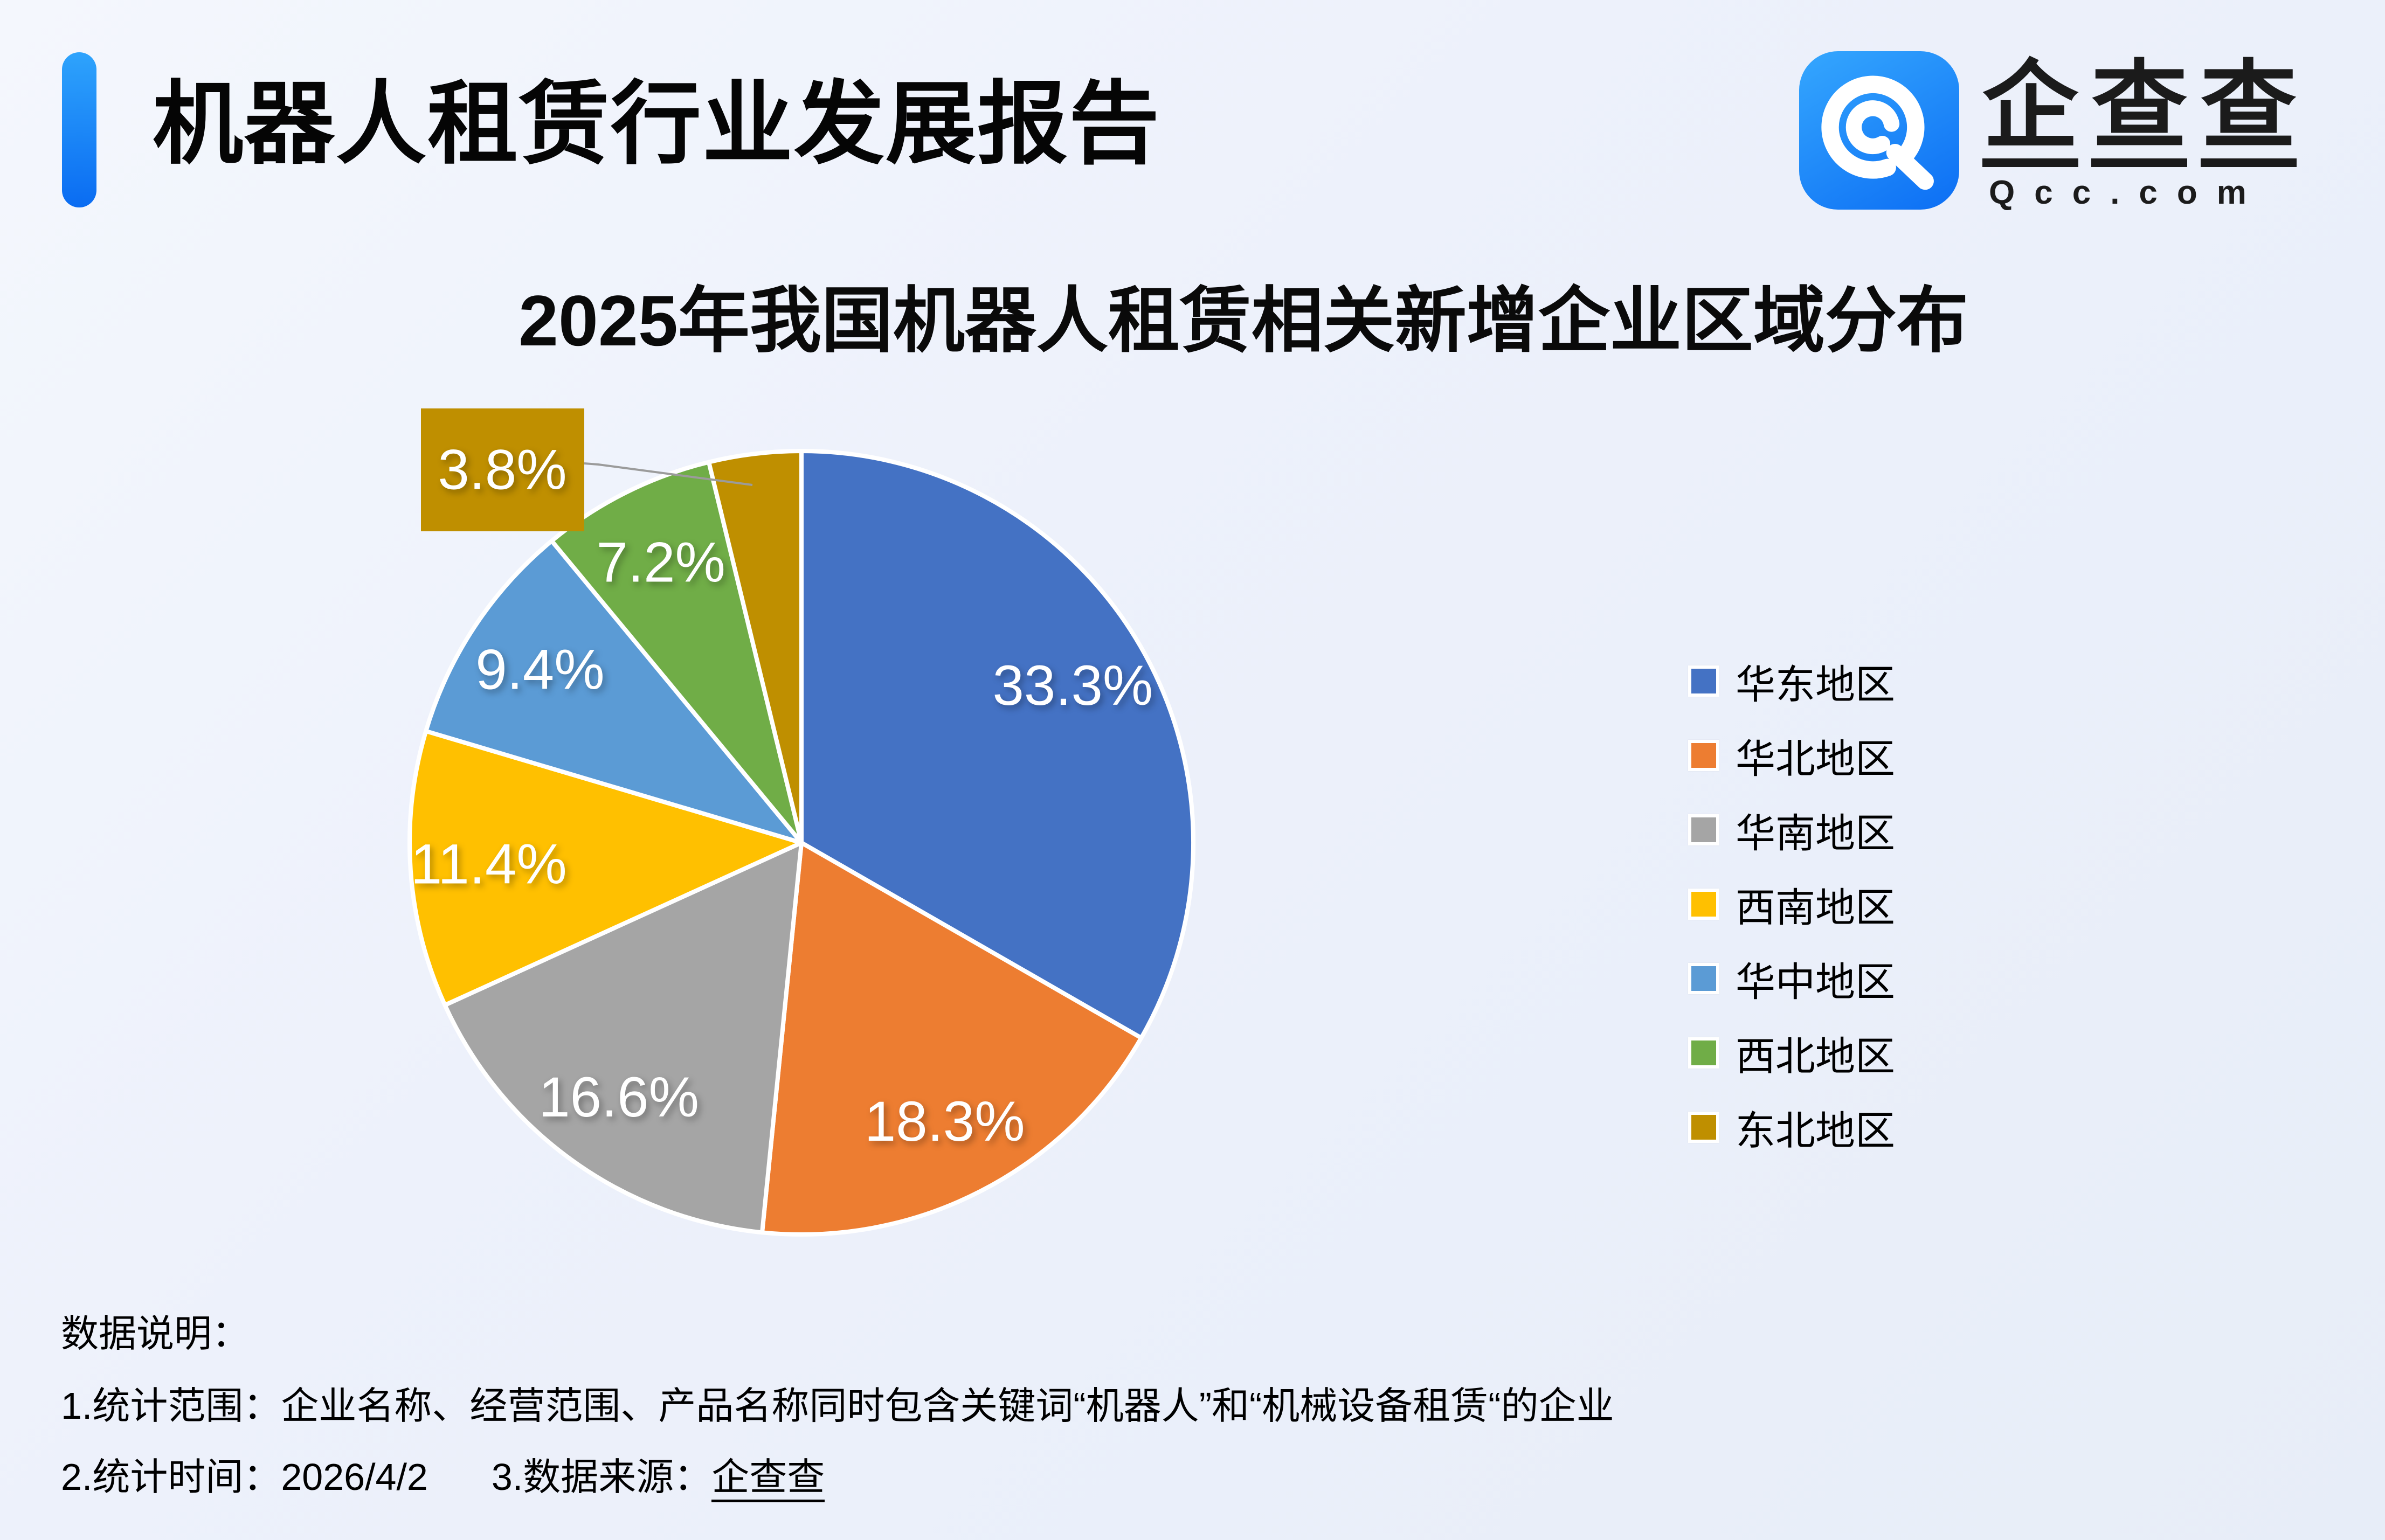  I want to click on legend-item-西北地区: 西北地区, so click(1792, 1055).